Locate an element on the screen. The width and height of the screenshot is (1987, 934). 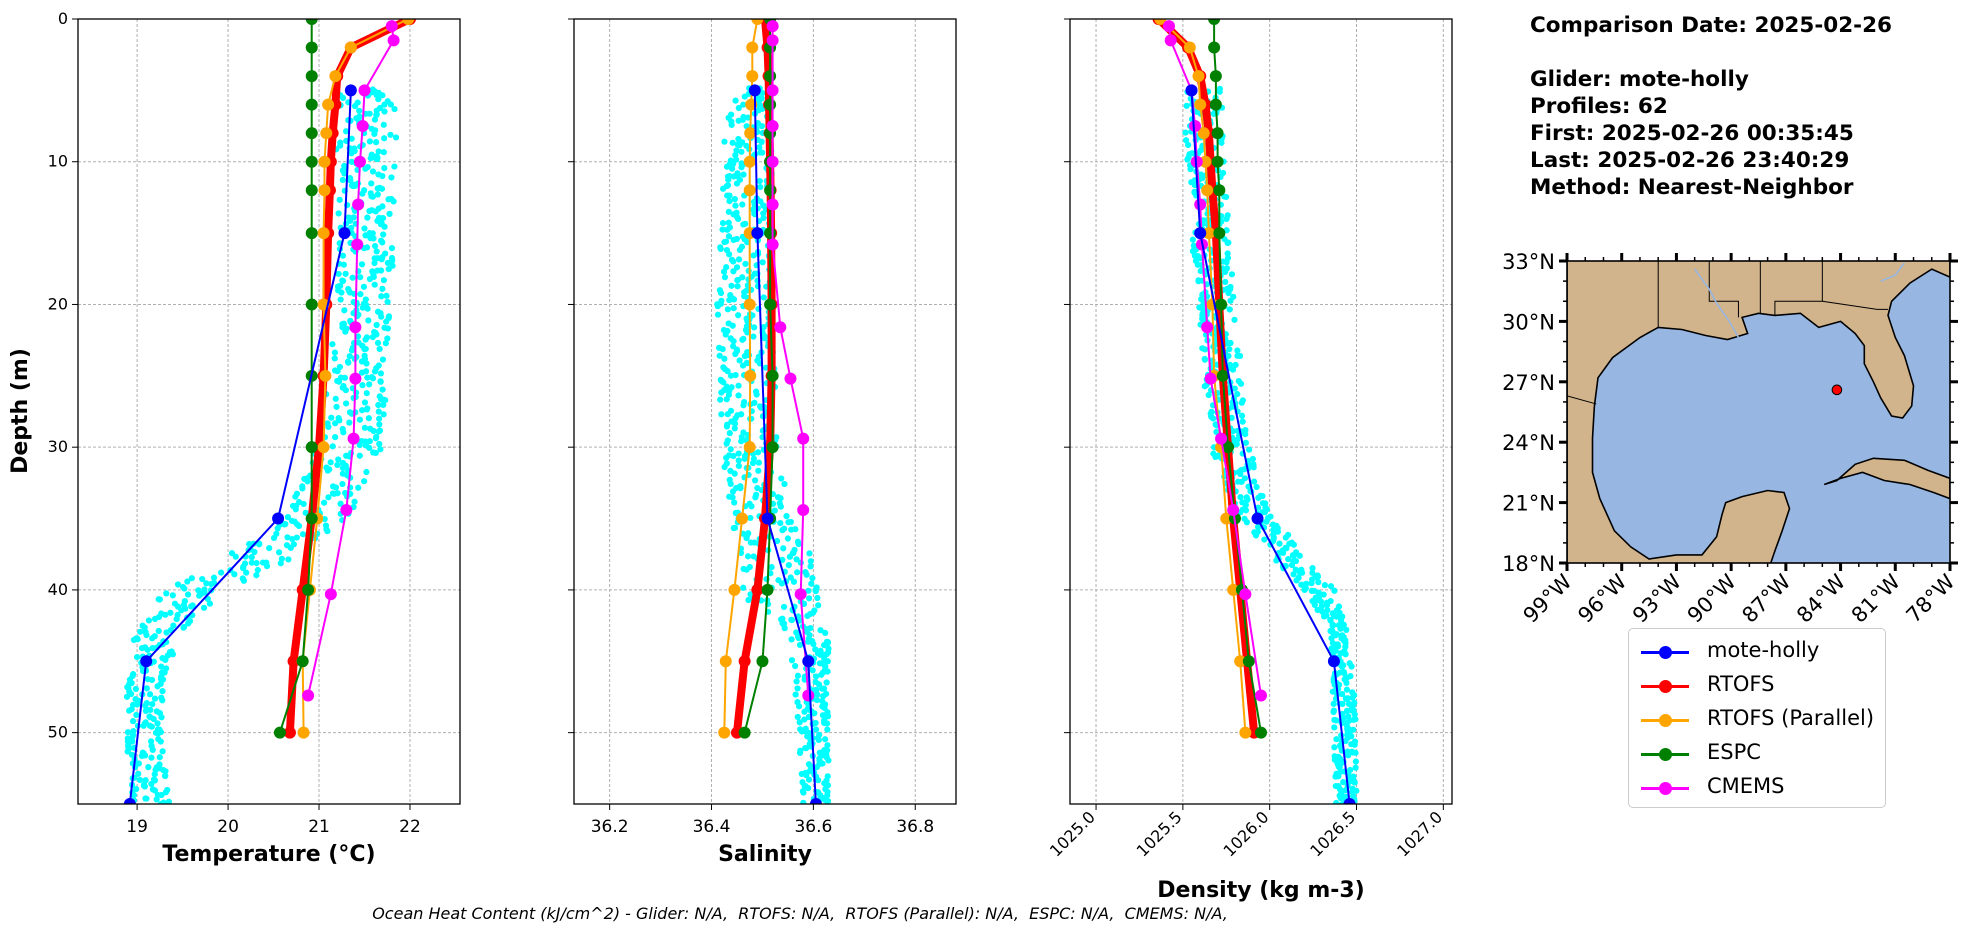
legend-label: RTOFS (Parallel) is located at coordinates (1791, 718).